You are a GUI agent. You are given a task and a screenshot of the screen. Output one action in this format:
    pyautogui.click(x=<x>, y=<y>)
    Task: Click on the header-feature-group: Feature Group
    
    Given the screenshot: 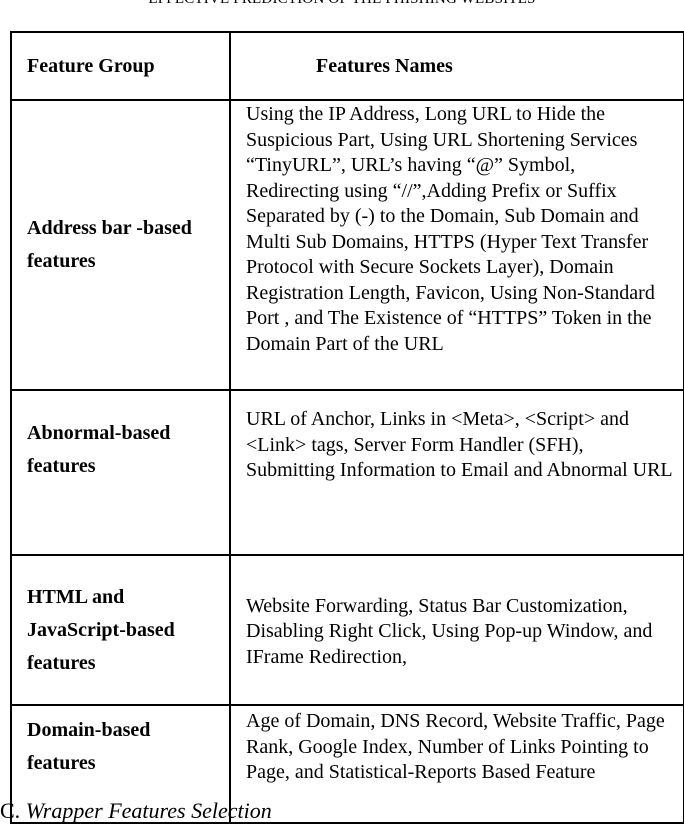 What is the action you would take?
    pyautogui.click(x=120, y=66)
    